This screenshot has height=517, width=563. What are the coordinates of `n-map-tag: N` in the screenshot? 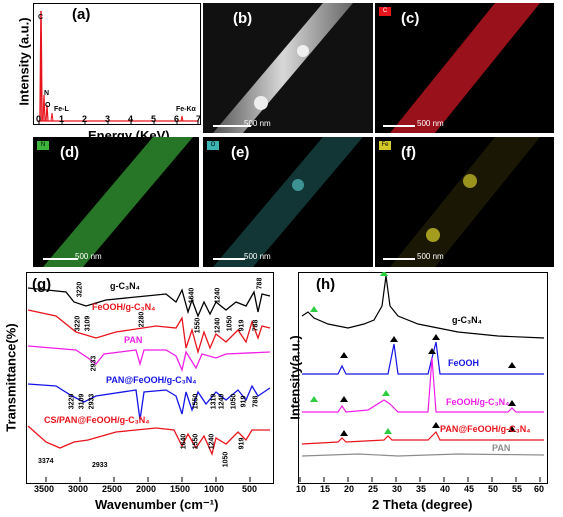 It's located at (43, 145).